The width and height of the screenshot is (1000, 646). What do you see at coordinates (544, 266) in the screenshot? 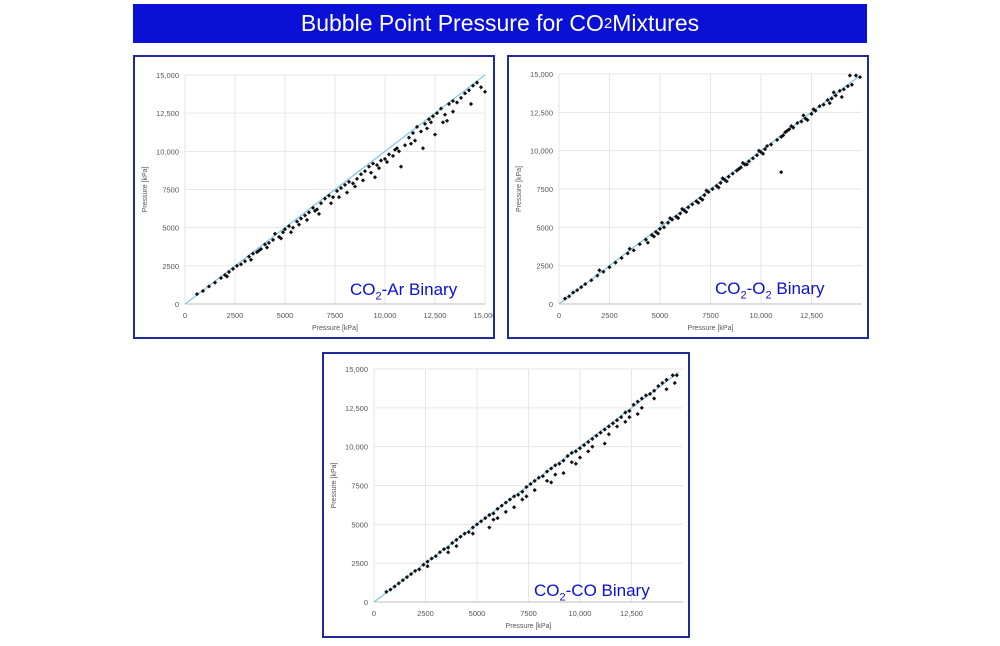
I see `y-tick-label: 2500` at bounding box center [544, 266].